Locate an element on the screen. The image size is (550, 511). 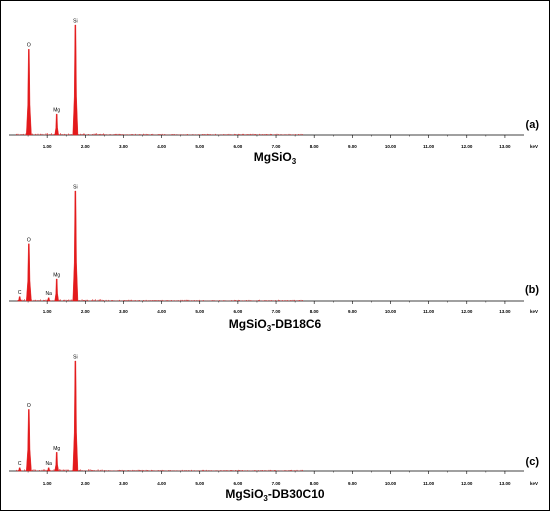
panel-label: (b) is located at coordinates (532, 290).